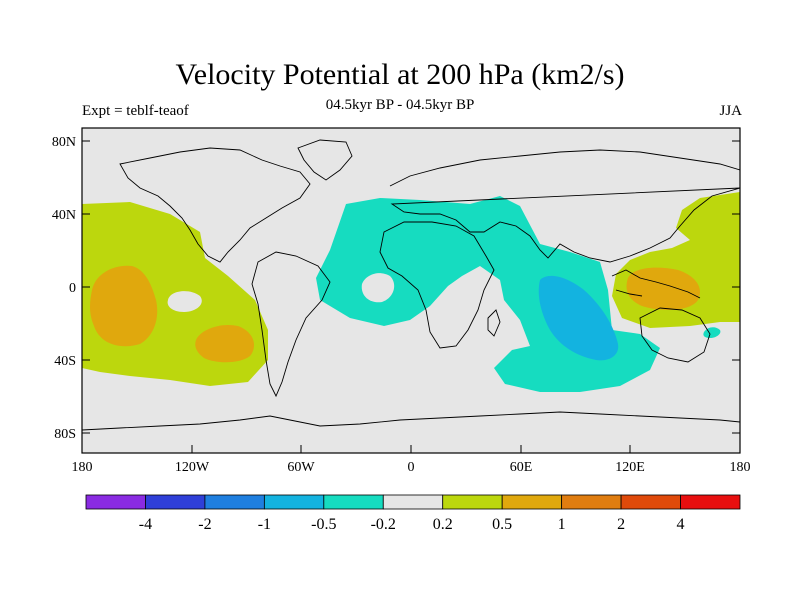 The width and height of the screenshot is (800, 600). I want to click on contour-hole-east-pacific, so click(184, 301).